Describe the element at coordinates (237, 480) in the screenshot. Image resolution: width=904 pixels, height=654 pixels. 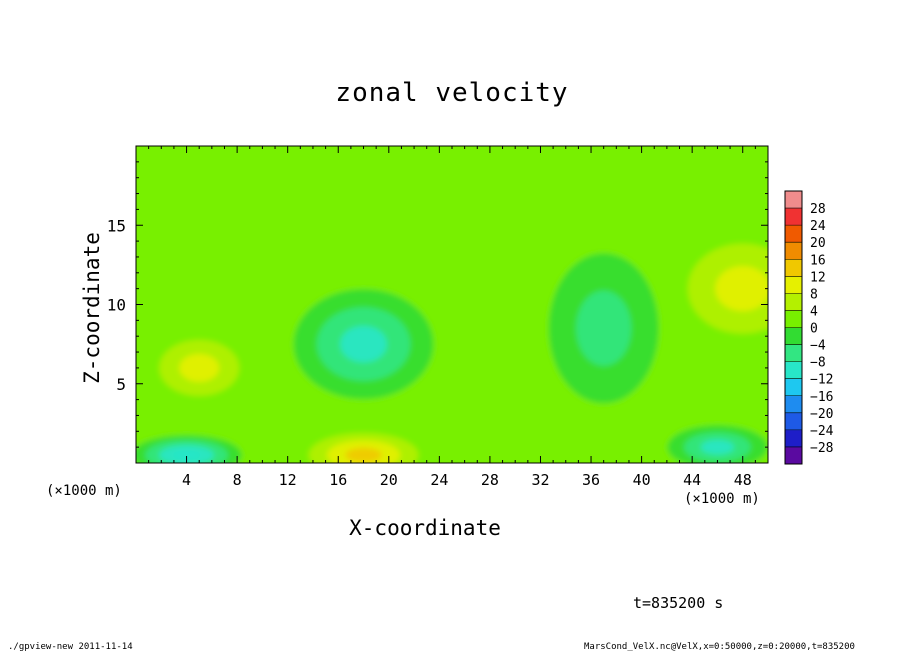
I see `x-tick-label: 8` at that location.